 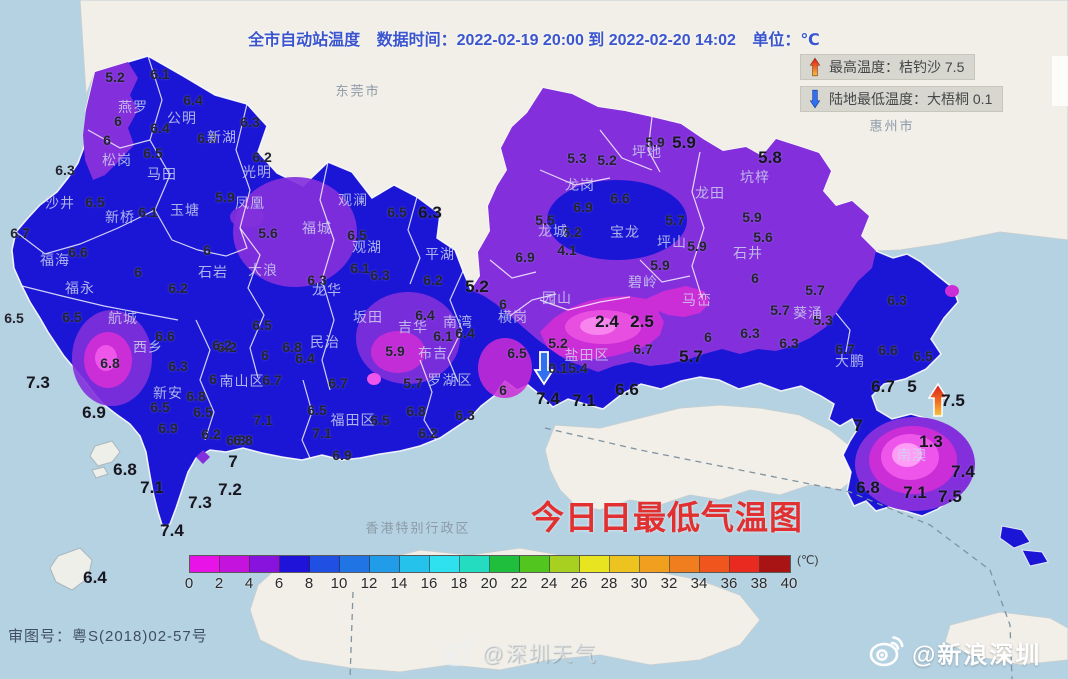 I want to click on colorbar-tick: 18, so click(x=459, y=583).